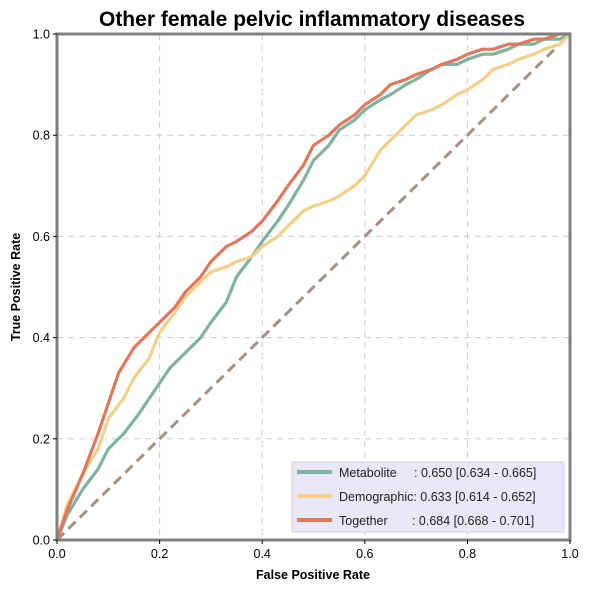 The height and width of the screenshot is (592, 591). I want to click on x-tick-label-1: 0.2, so click(159, 554).